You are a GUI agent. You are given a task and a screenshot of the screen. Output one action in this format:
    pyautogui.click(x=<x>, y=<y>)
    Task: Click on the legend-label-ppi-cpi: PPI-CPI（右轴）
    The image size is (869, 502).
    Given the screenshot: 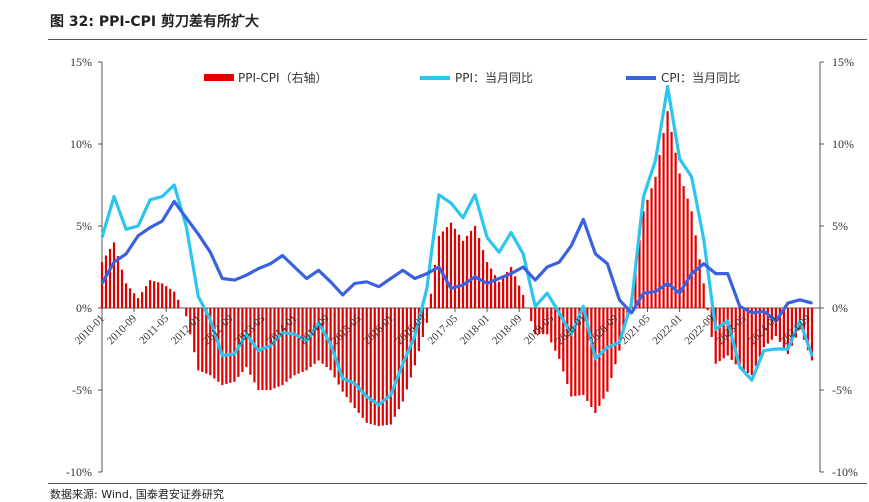 What is the action you would take?
    pyautogui.click(x=283, y=77)
    